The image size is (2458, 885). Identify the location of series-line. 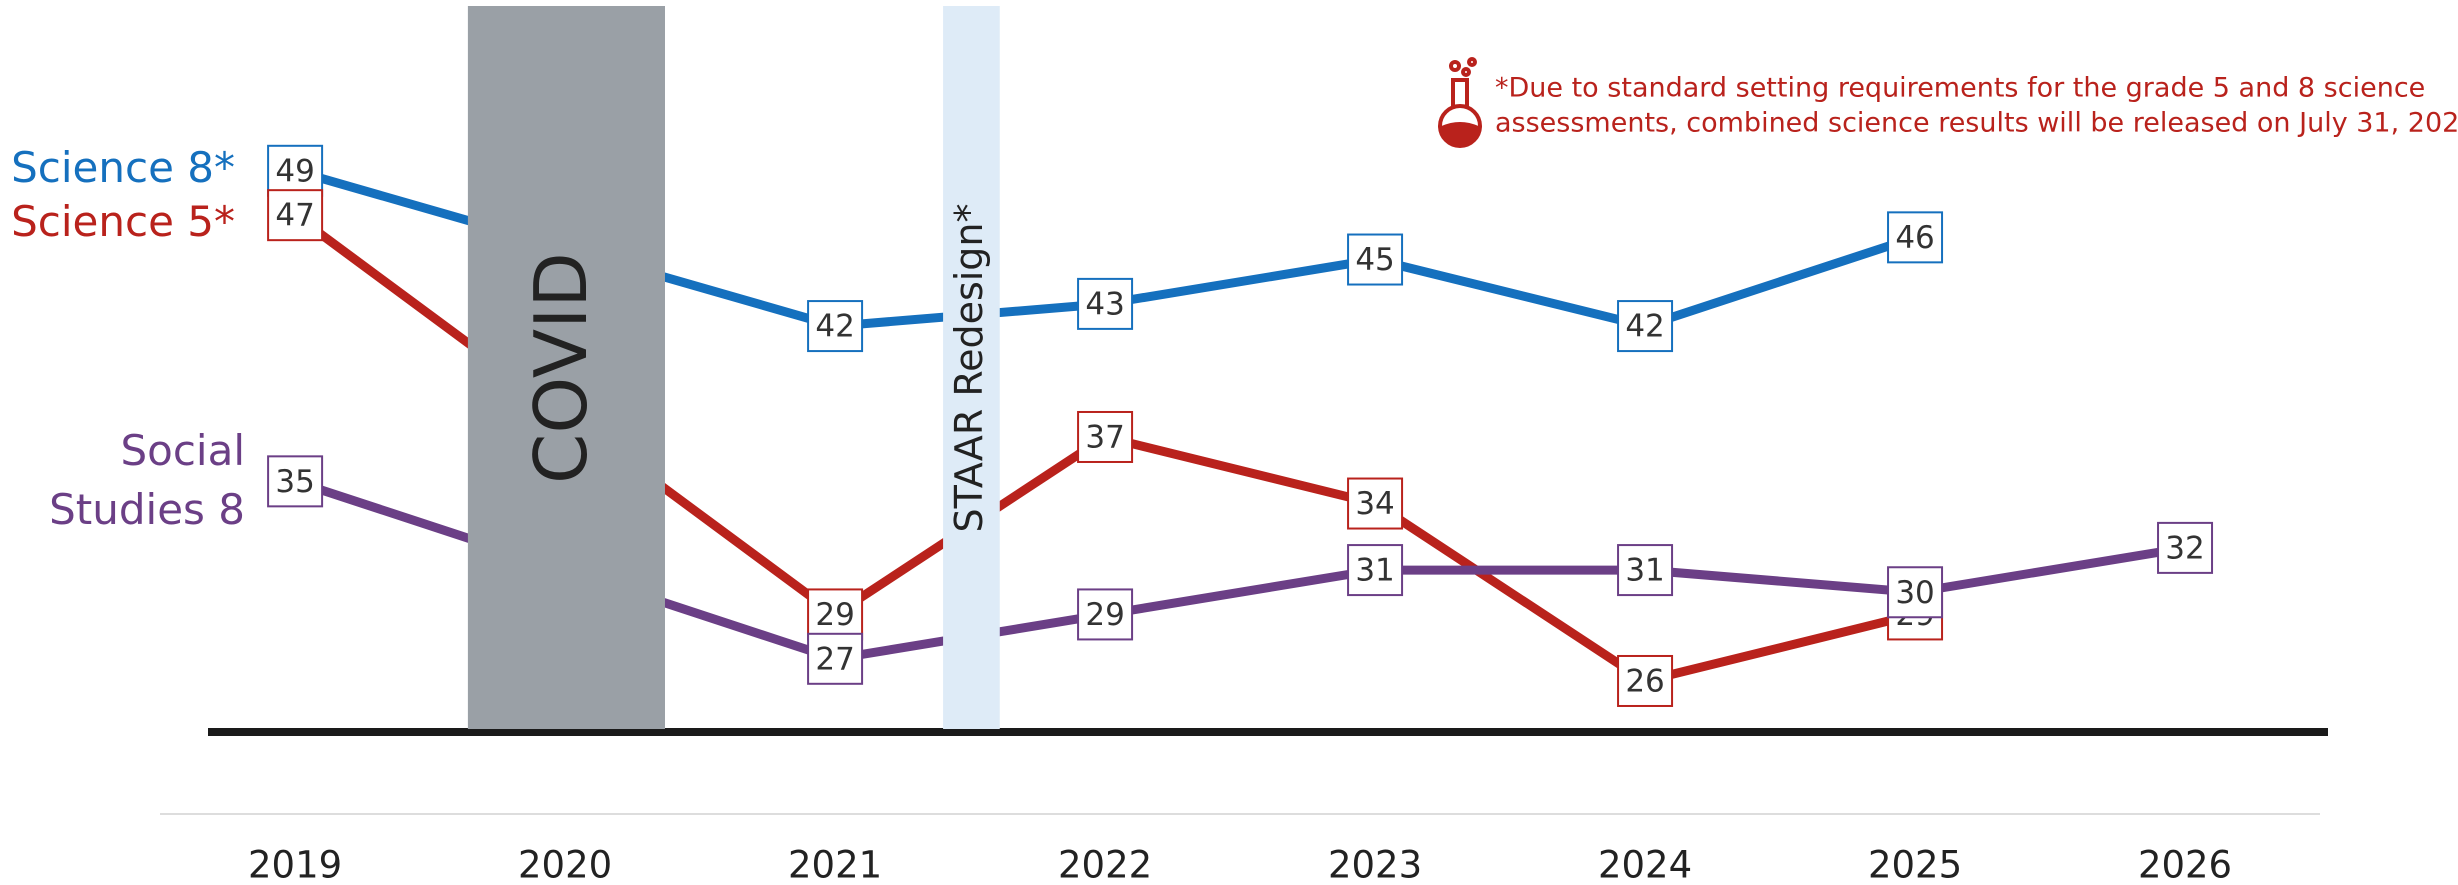
(1105, 248).